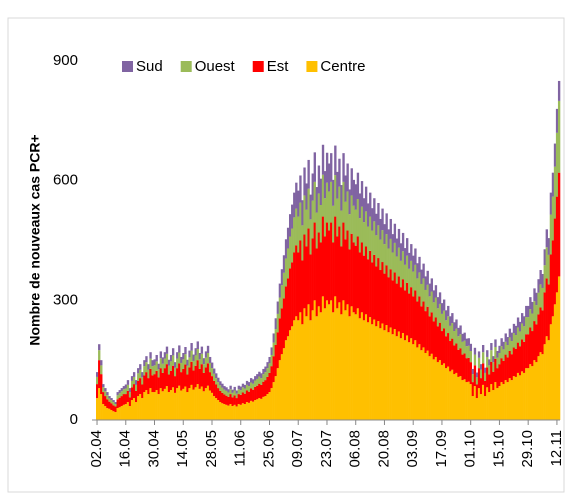 The image size is (568, 493). I want to click on legend-swatch, so click(186, 66).